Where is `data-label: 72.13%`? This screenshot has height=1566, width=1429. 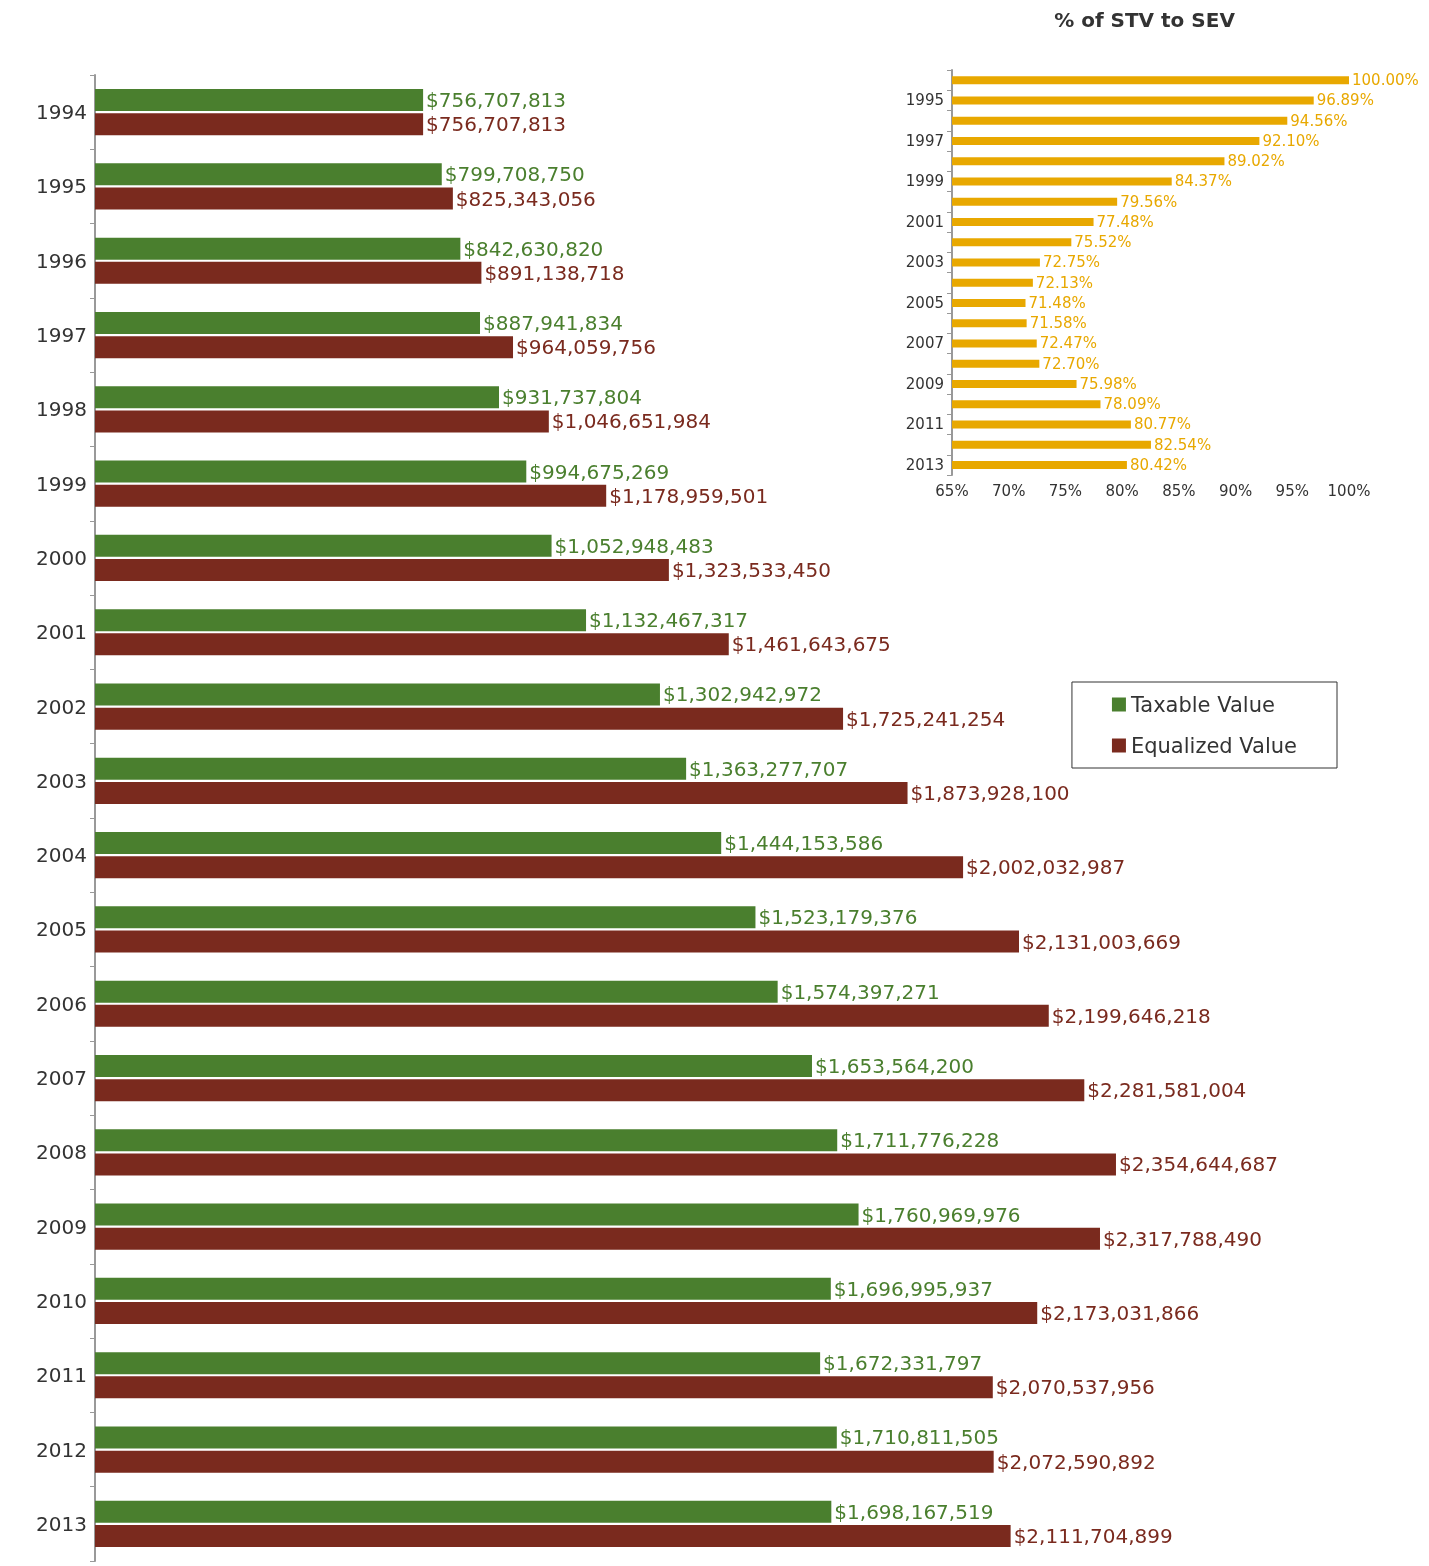
data-label: 72.13% is located at coordinates (1064, 282).